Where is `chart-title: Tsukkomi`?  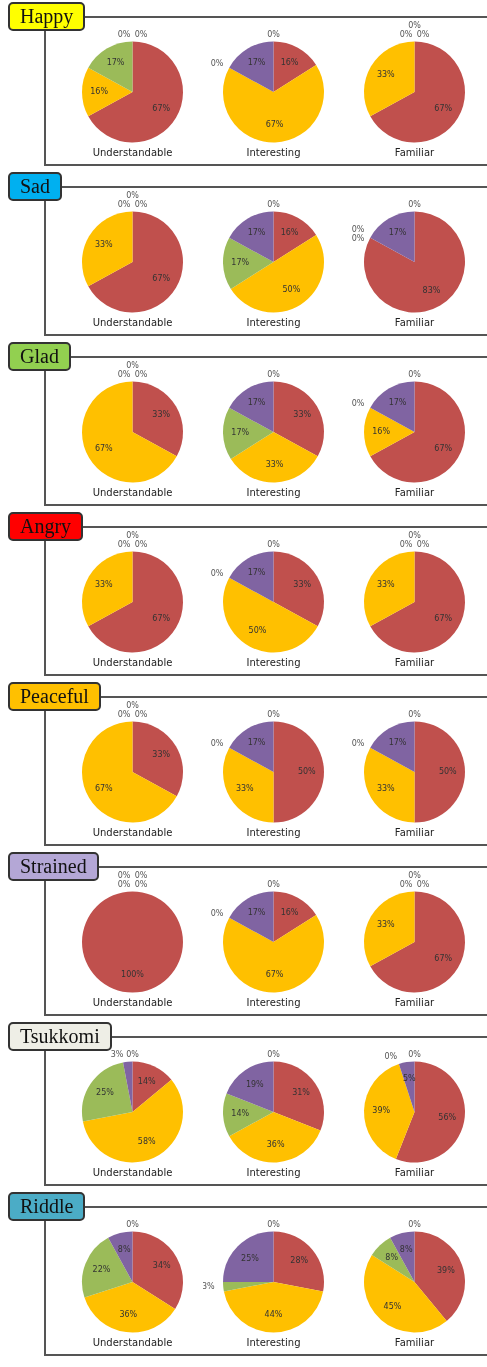
chart-title: Tsukkomi is located at coordinates (60, 1036).